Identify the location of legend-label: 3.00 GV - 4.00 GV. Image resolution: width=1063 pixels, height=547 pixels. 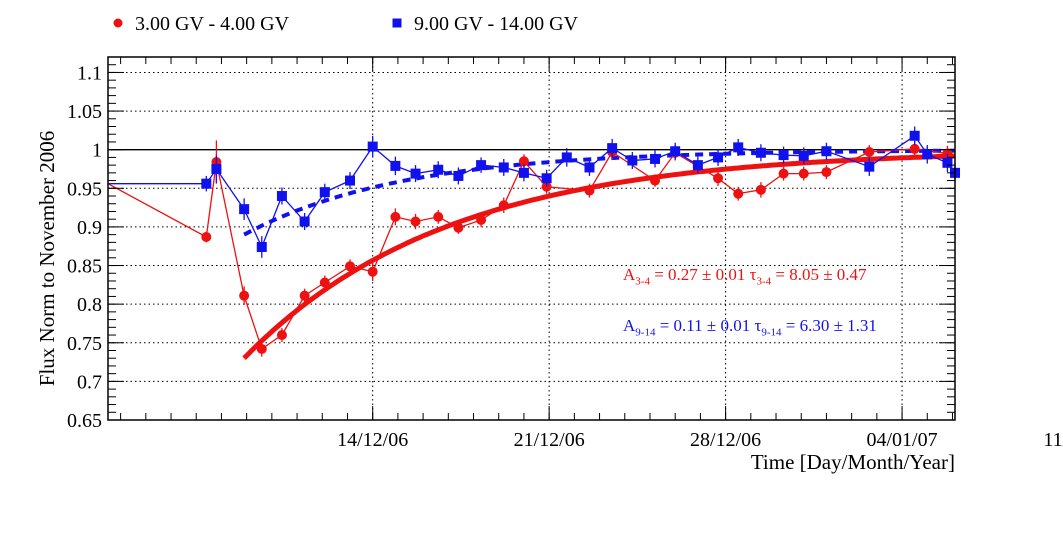
(212, 24).